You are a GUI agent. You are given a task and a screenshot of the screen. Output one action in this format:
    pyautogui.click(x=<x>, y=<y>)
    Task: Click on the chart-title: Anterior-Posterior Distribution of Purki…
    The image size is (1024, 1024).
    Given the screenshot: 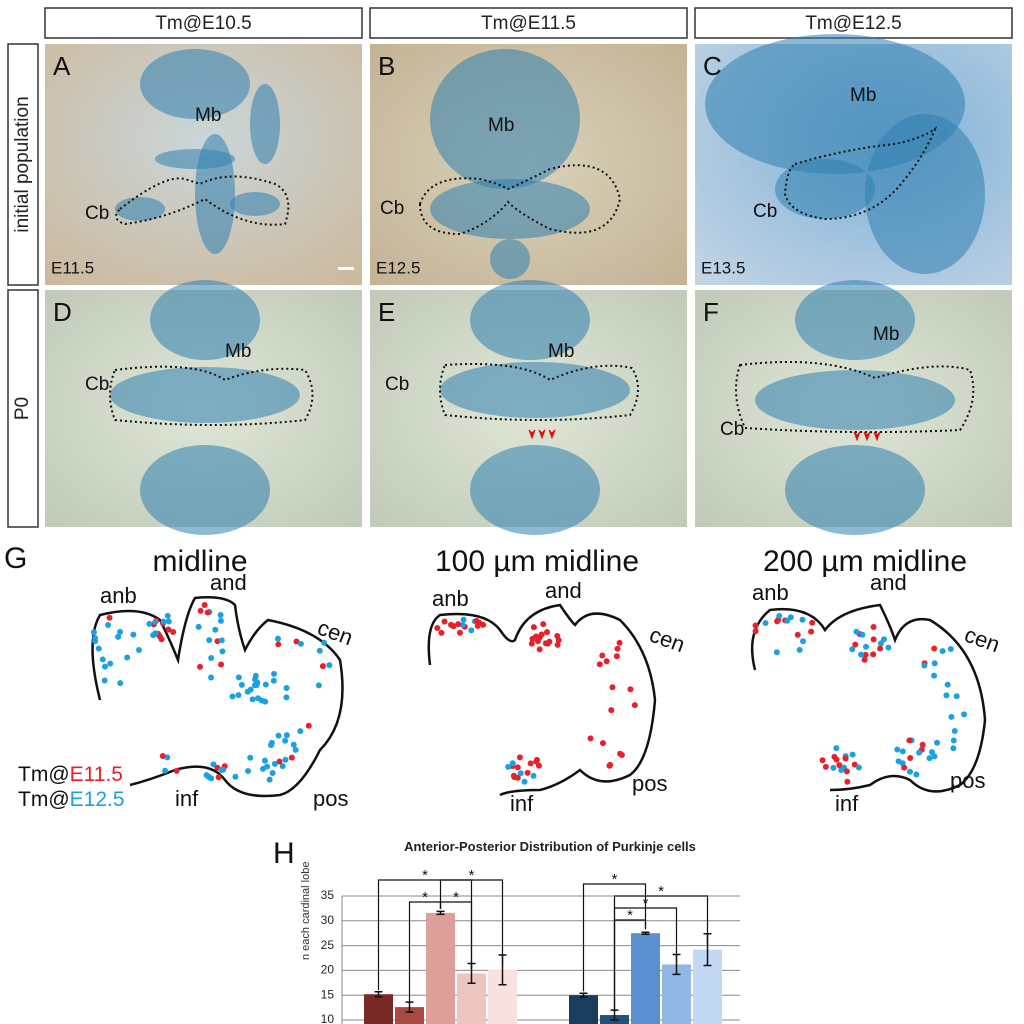 What is the action you would take?
    pyautogui.click(x=550, y=846)
    